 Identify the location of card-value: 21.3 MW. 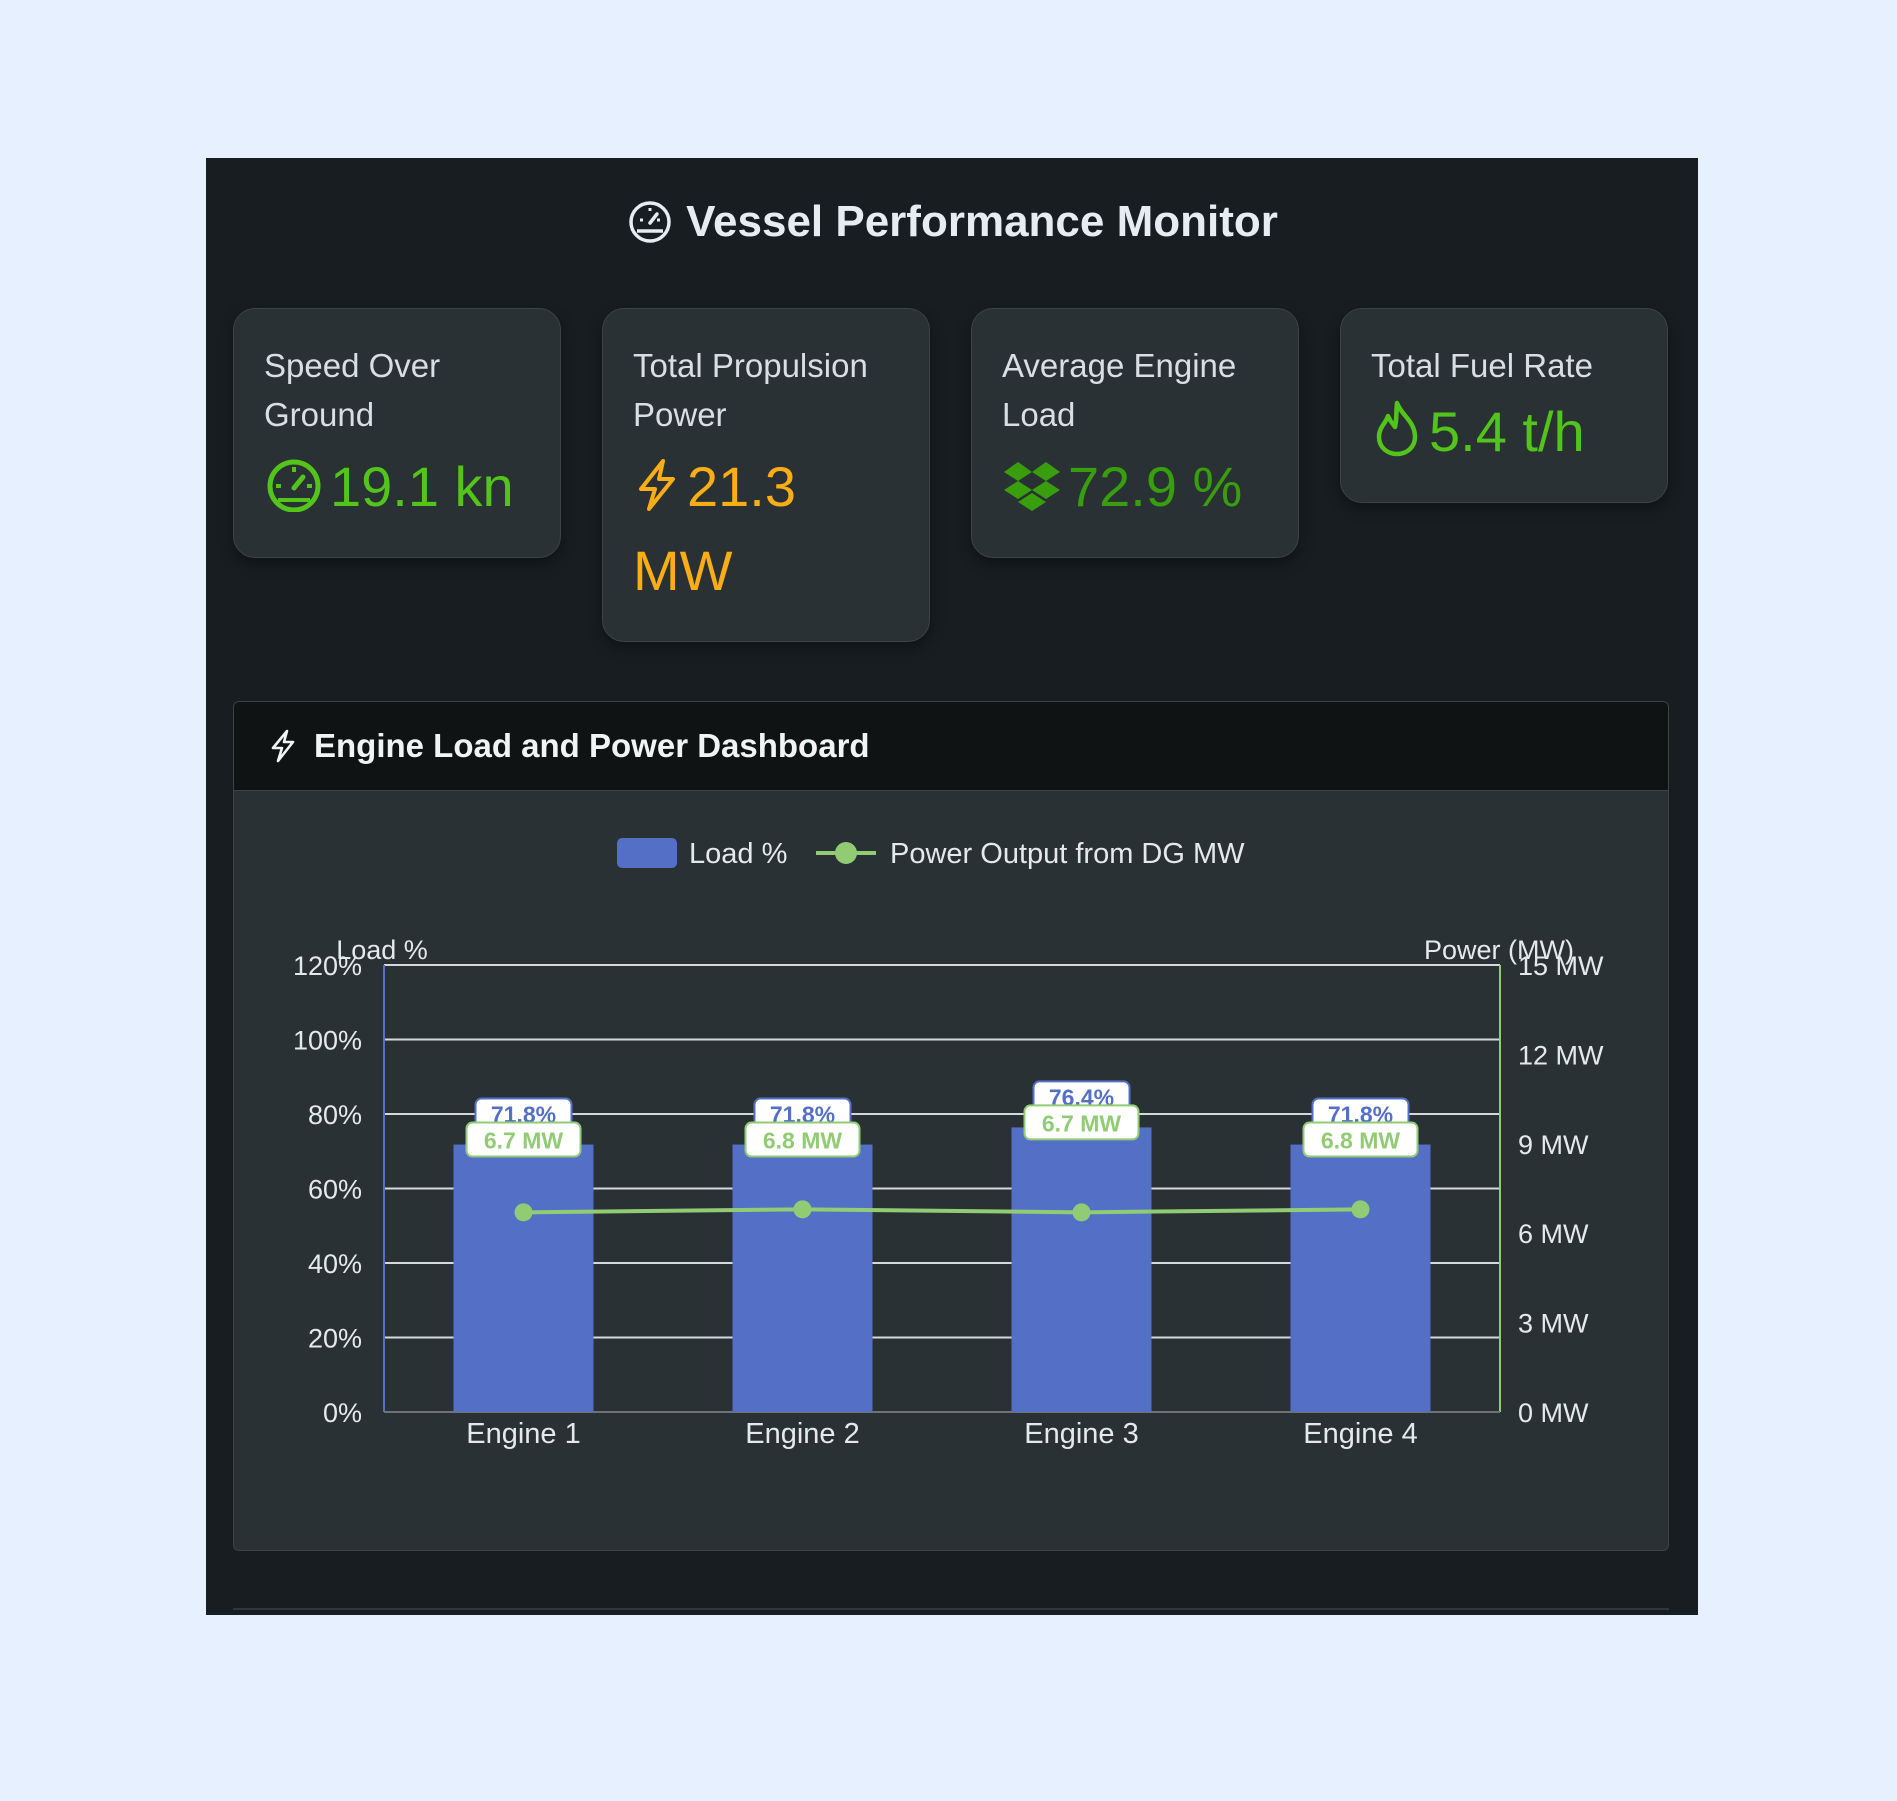
(714, 528).